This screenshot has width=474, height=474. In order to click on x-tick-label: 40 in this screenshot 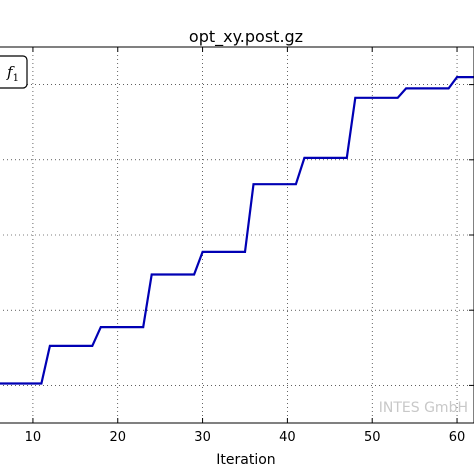, I will do `click(287, 437)`.